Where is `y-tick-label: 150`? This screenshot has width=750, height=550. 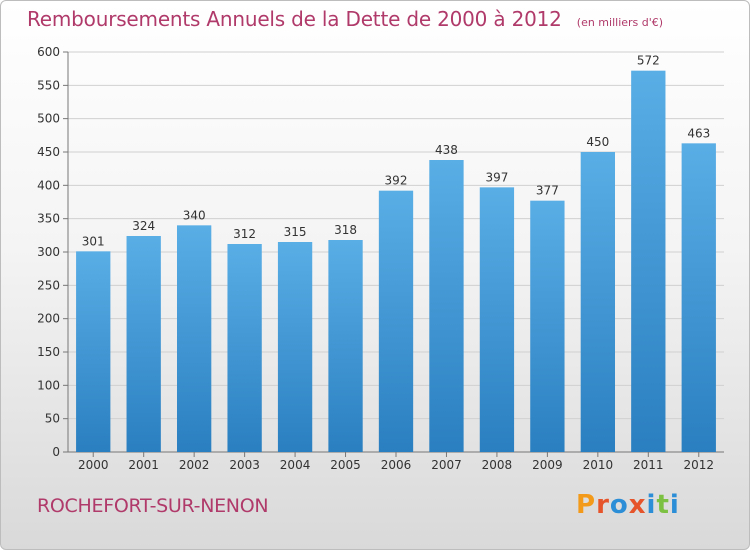
y-tick-label: 150 is located at coordinates (48, 352).